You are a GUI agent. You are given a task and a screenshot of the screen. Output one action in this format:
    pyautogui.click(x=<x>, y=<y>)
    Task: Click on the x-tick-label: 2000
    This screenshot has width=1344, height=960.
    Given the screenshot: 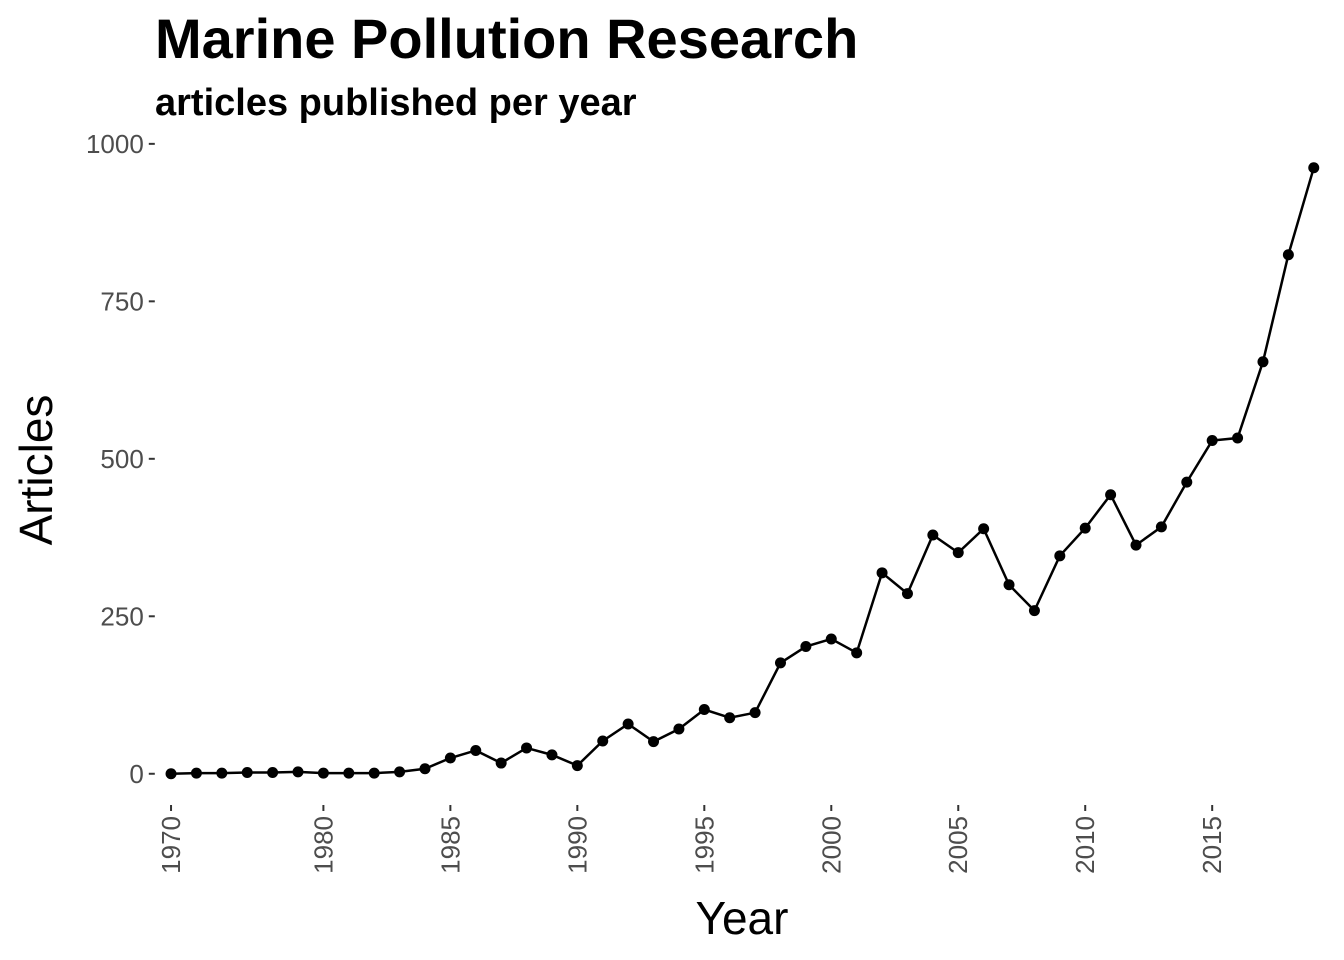 What is the action you would take?
    pyautogui.click(x=831, y=845)
    